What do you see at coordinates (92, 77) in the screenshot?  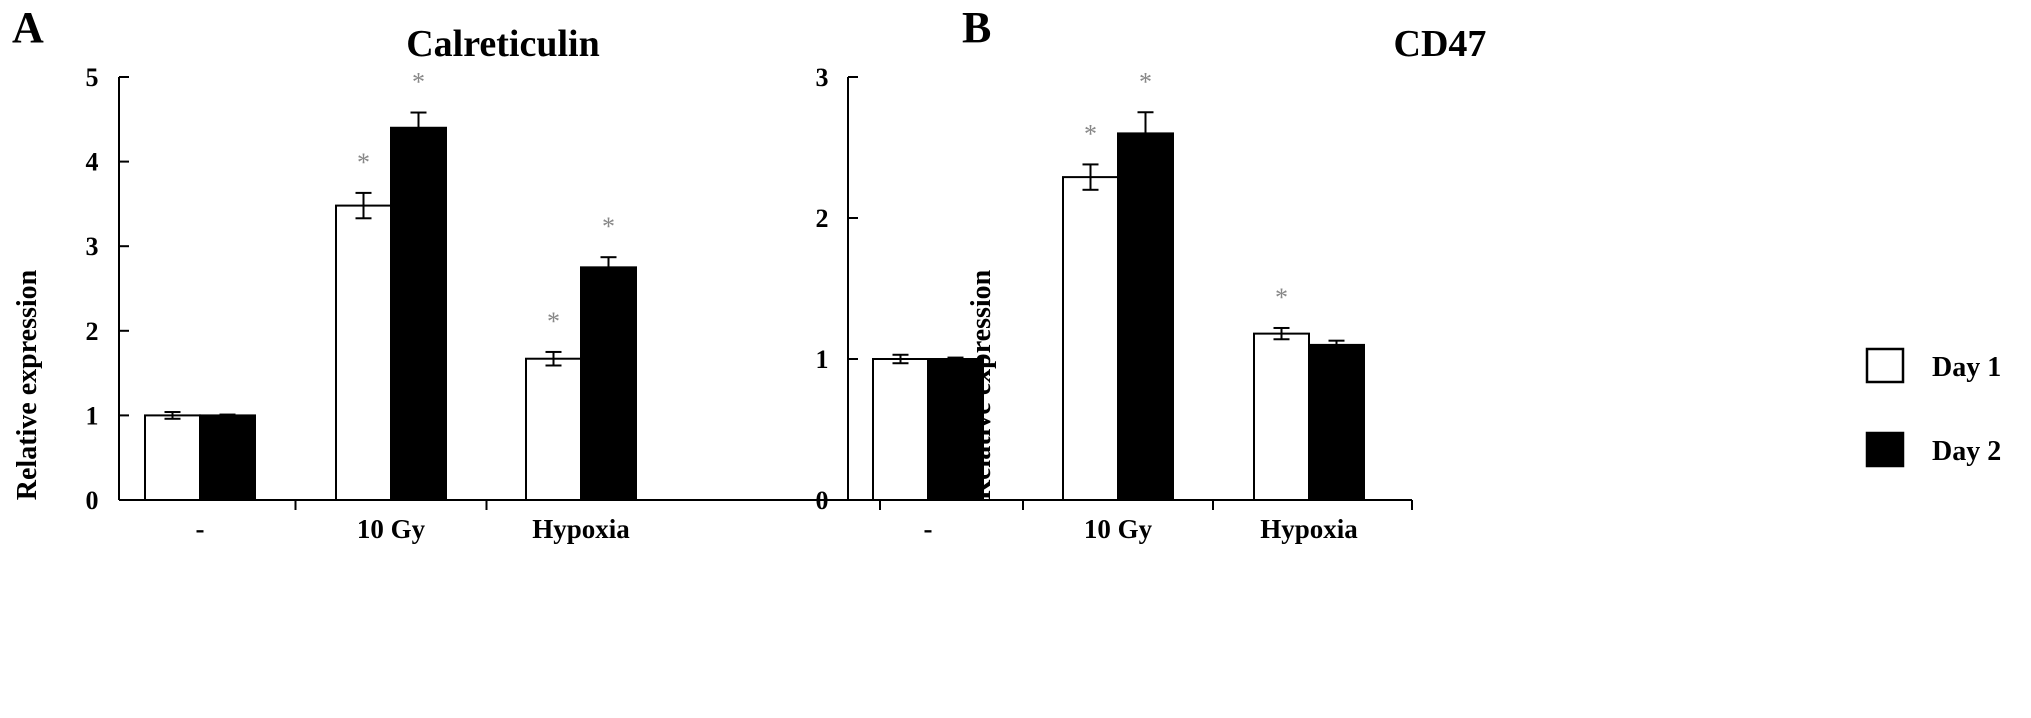 I see `panel-a-y-tick-label: 5` at bounding box center [92, 77].